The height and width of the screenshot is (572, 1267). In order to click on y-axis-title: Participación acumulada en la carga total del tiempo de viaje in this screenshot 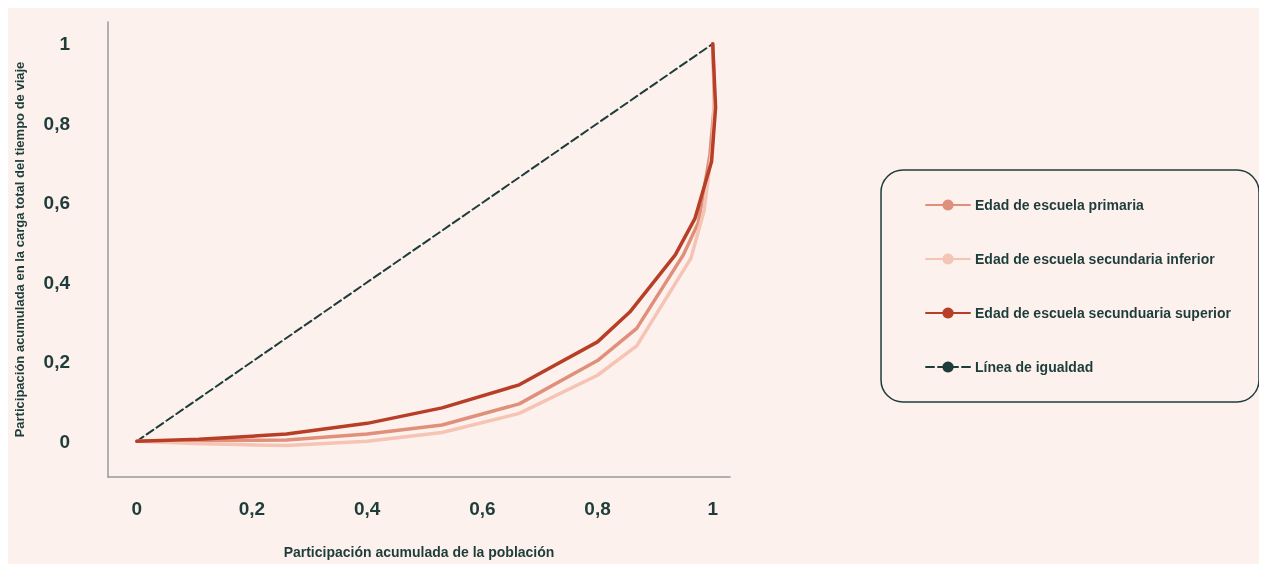, I will do `click(19, 249)`.